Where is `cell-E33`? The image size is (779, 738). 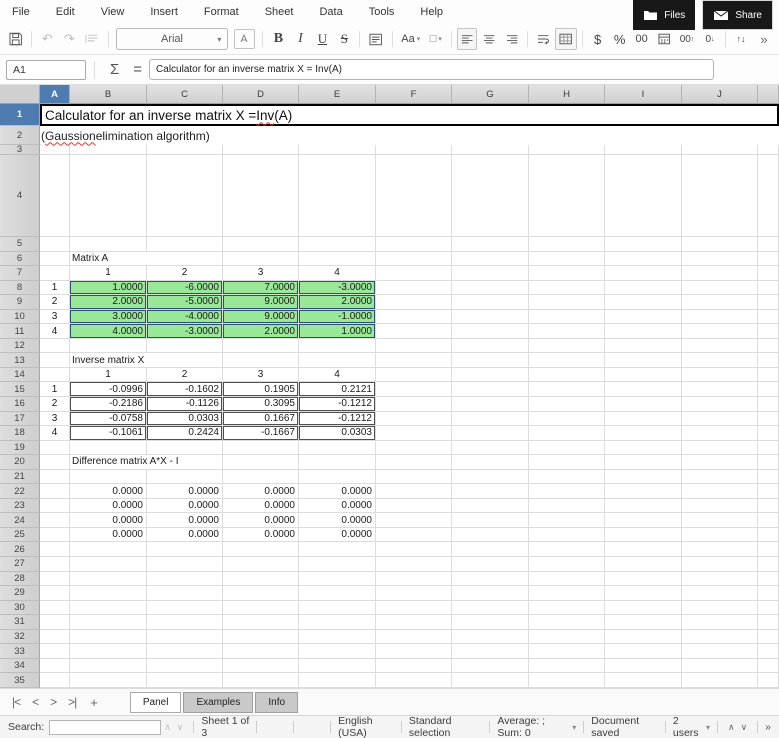 cell-E33 is located at coordinates (337, 651).